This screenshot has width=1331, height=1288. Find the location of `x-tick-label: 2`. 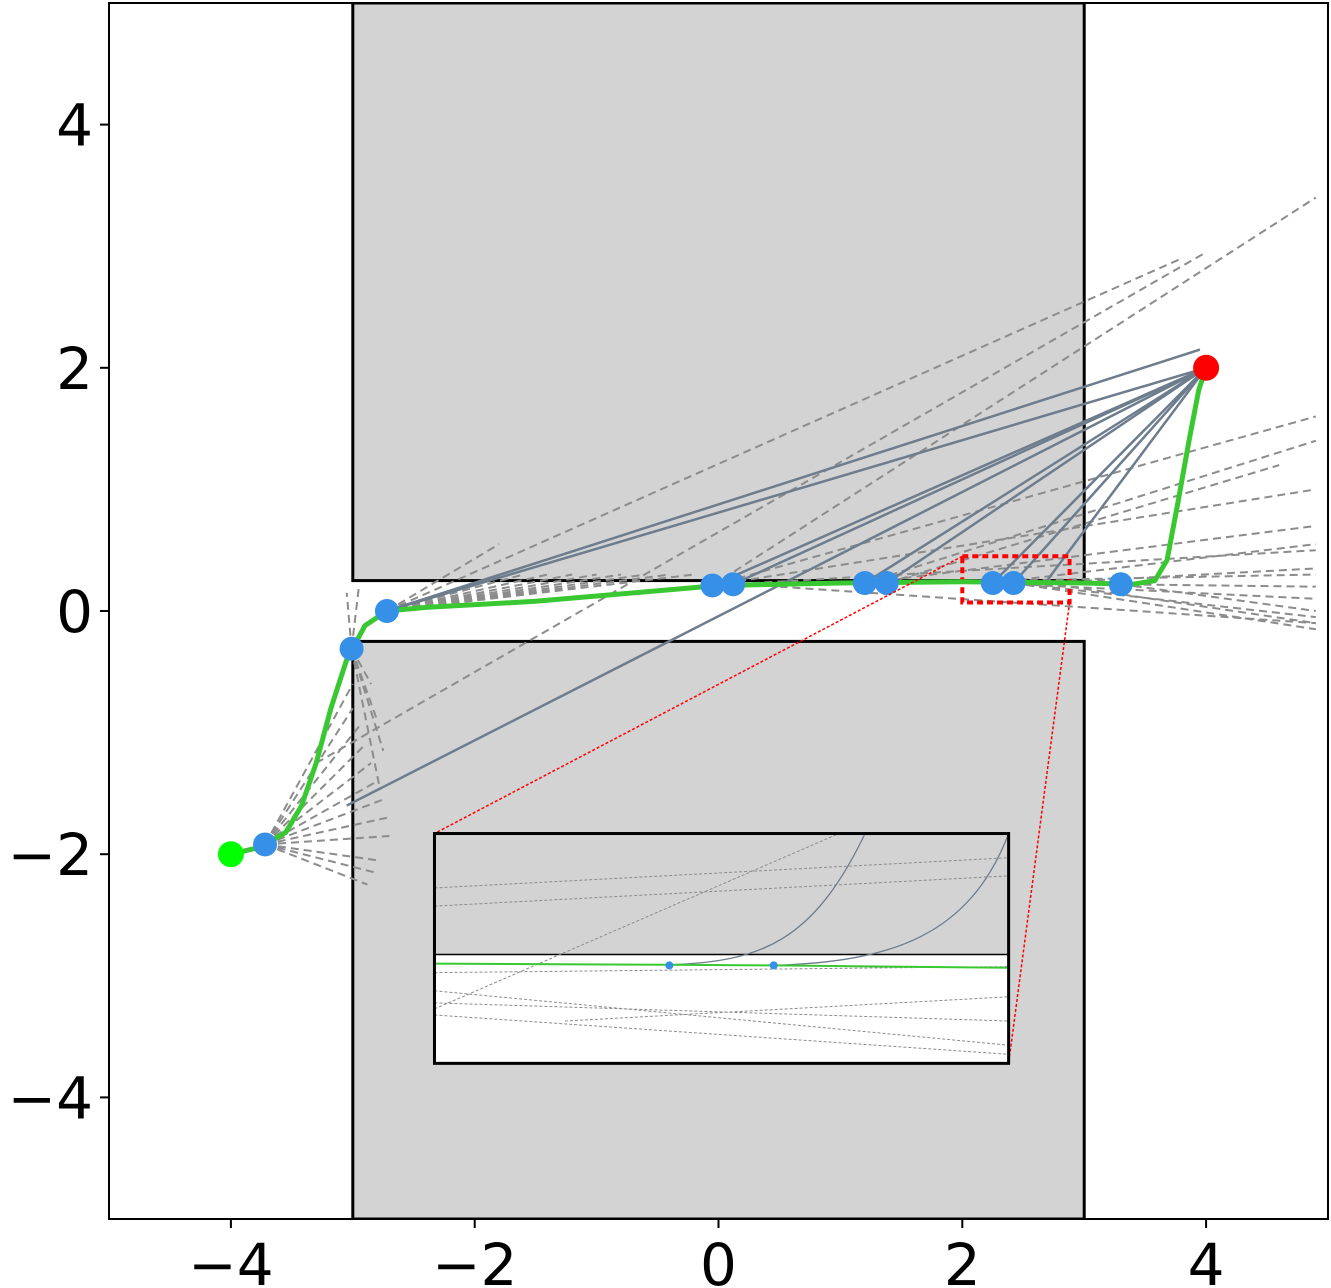

x-tick-label: 2 is located at coordinates (962, 1259).